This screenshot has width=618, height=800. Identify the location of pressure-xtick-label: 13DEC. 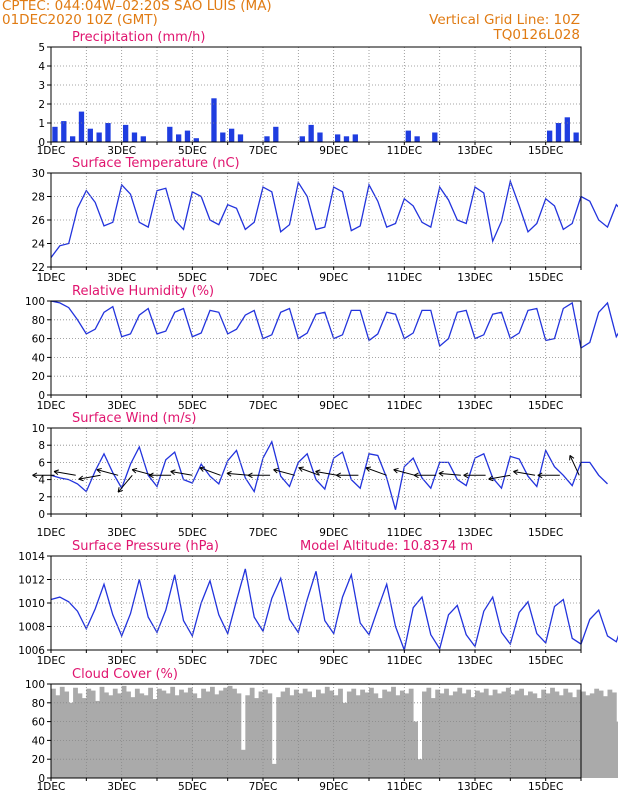
(474, 661).